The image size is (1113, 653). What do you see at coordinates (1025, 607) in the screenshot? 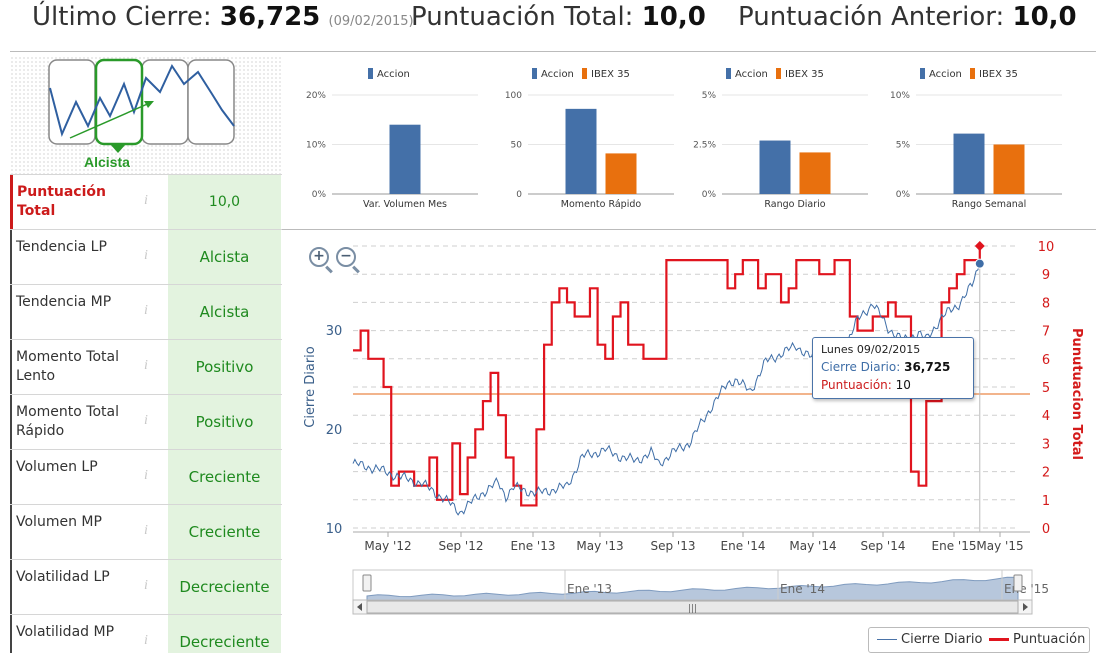
I see `scroll-right-icon` at bounding box center [1025, 607].